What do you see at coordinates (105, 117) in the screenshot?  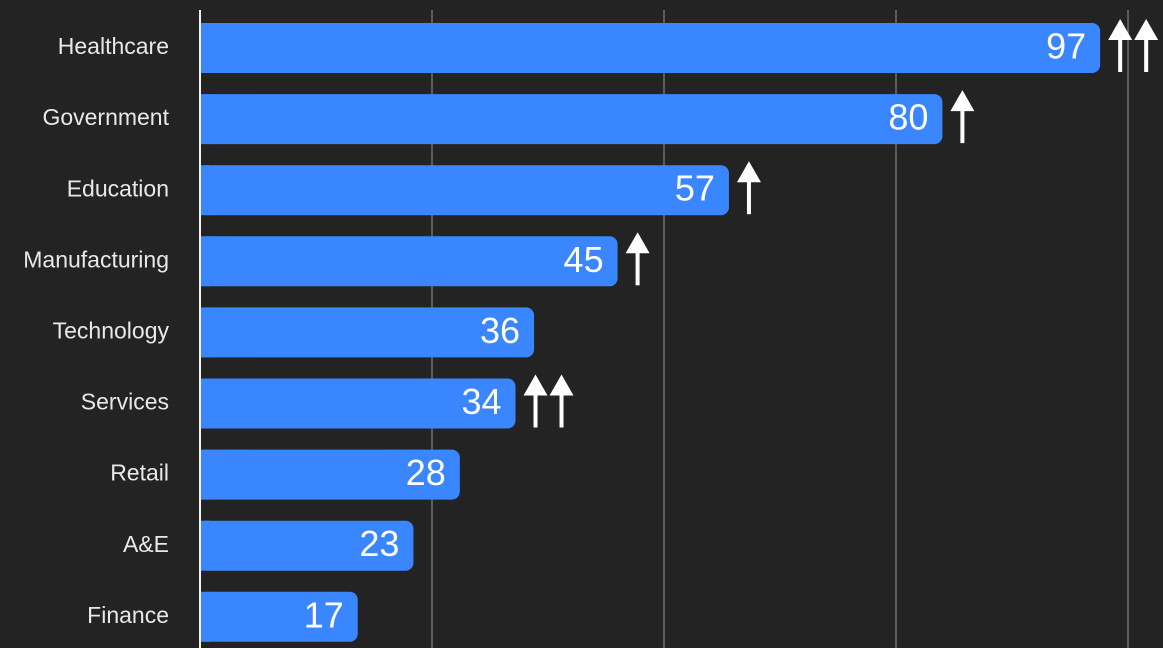 I see `category-label: Government` at bounding box center [105, 117].